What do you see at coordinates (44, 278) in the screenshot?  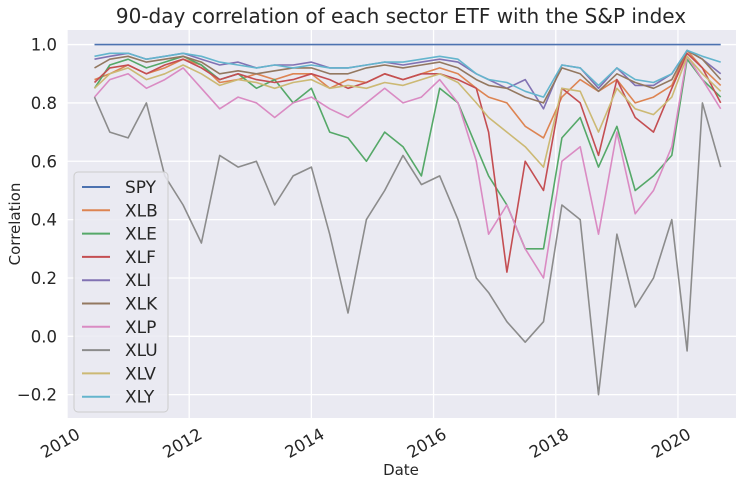 I see `y-tick-label: 0.2` at bounding box center [44, 278].